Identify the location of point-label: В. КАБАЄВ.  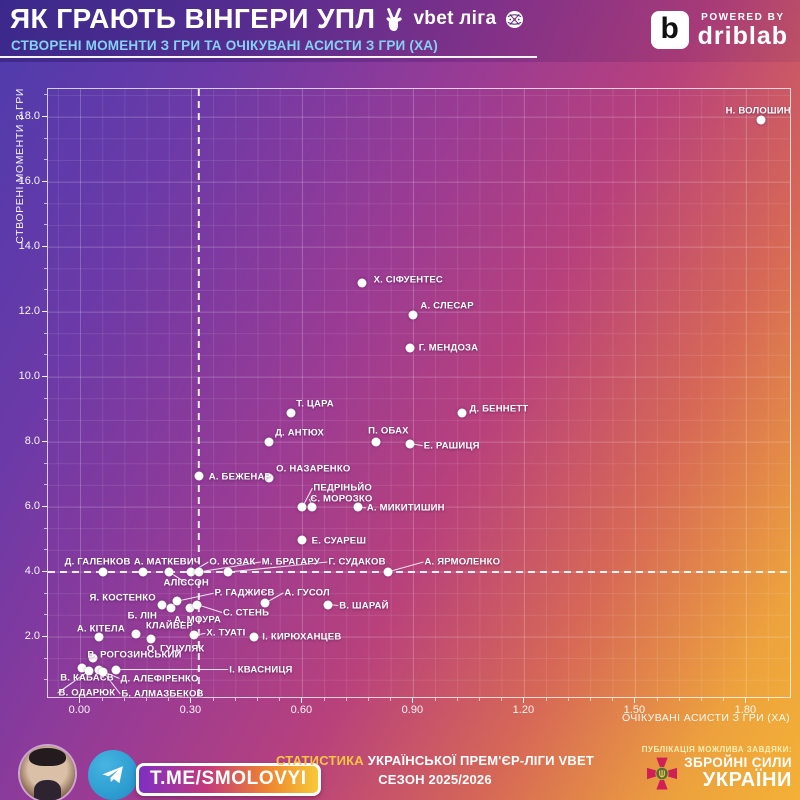
(87, 678).